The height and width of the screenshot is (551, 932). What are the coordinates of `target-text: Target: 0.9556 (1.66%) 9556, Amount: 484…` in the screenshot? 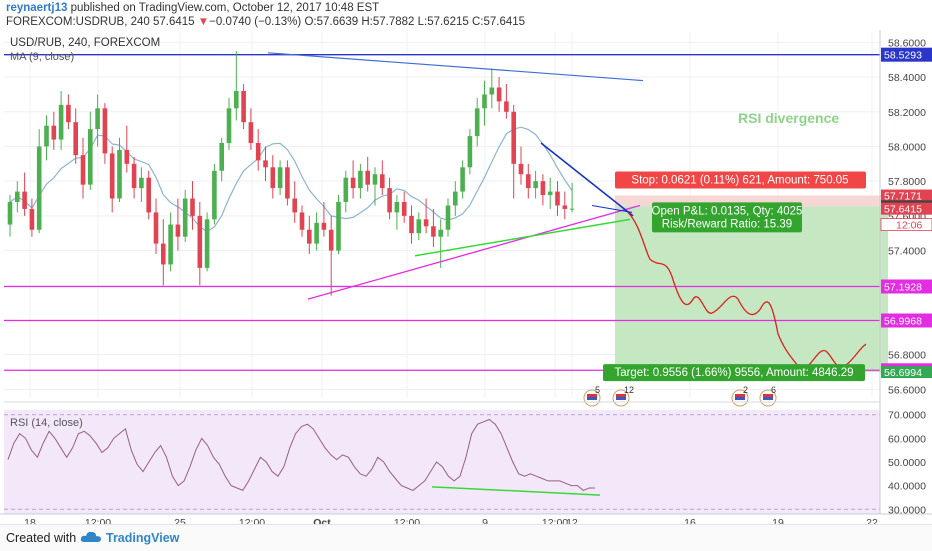 It's located at (733, 373).